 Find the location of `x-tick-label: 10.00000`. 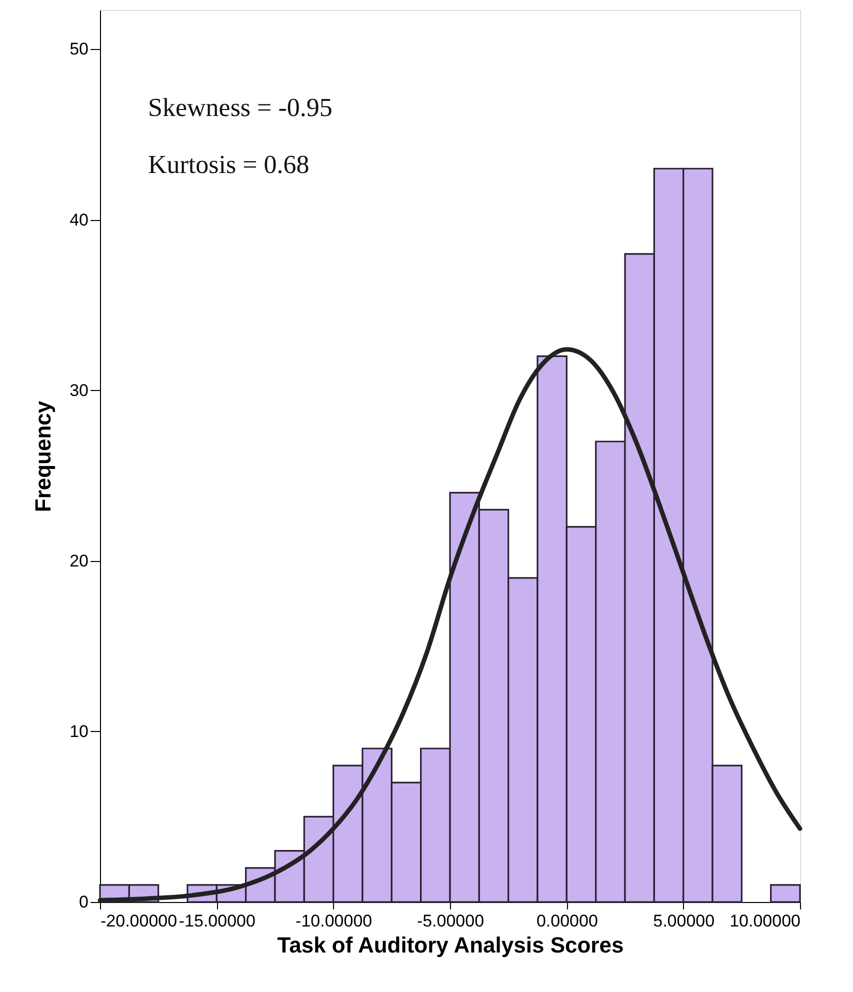

x-tick-label: 10.00000 is located at coordinates (765, 921).